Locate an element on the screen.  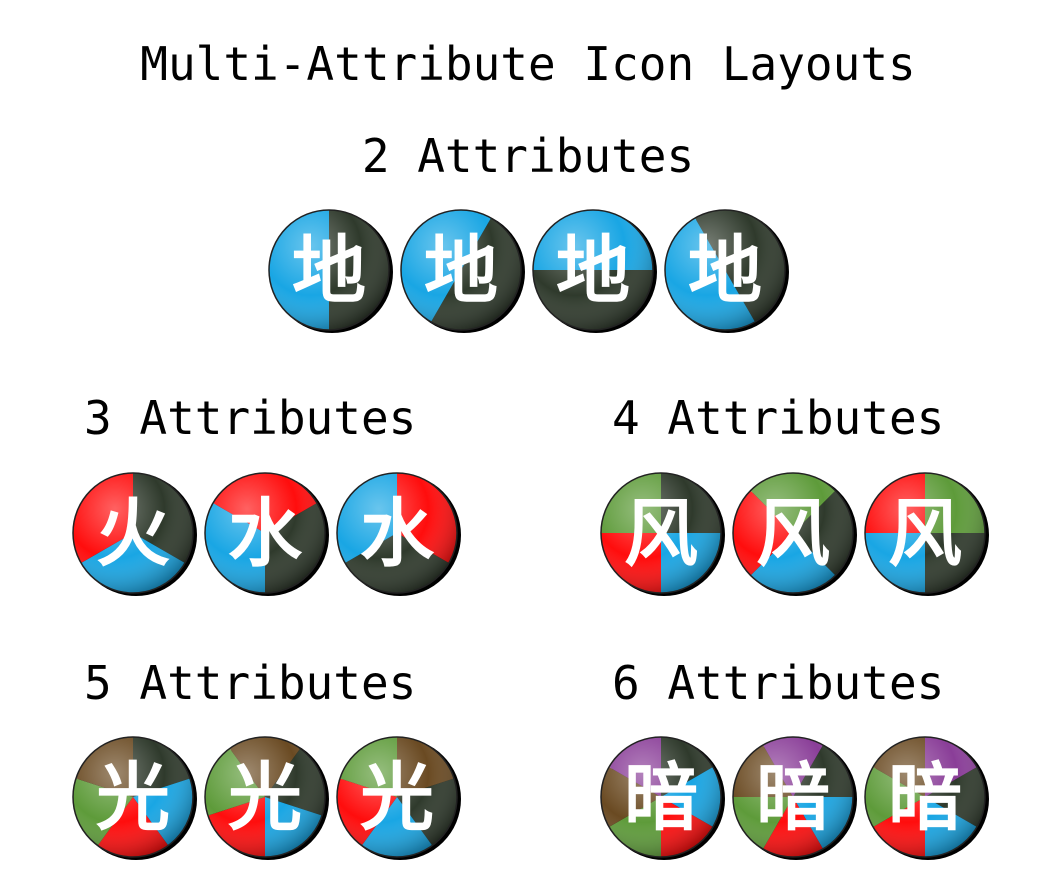
attribute-icon-6-3: 暗 is located at coordinates (925, 797).